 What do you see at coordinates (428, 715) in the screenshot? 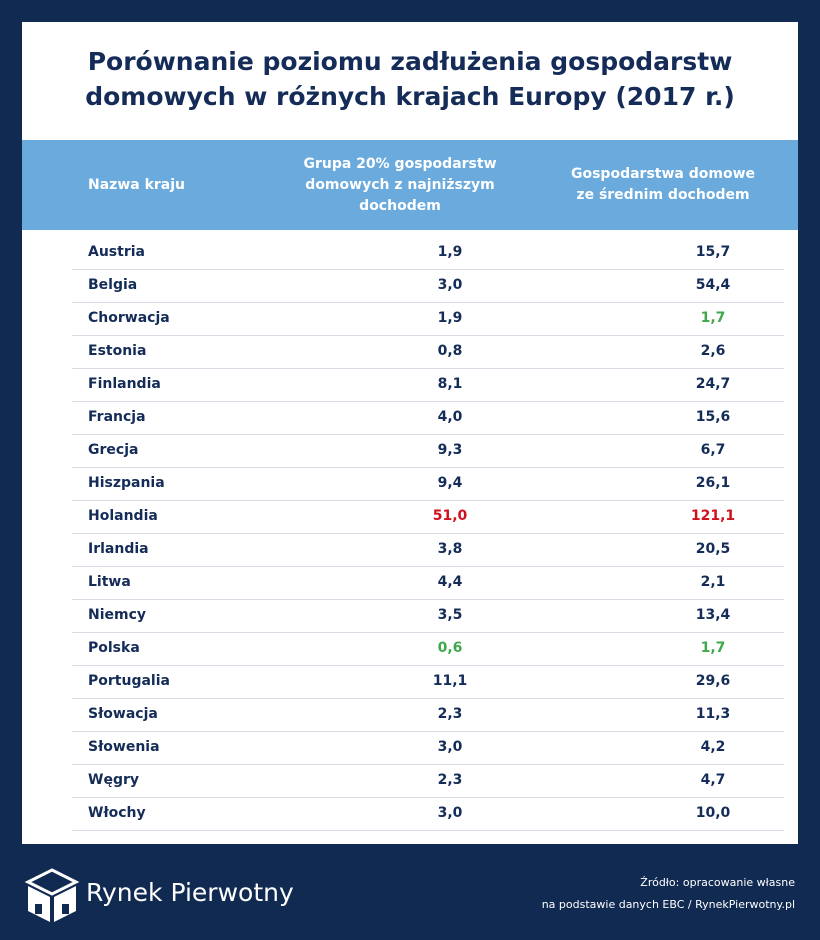
I see `table-row: Słowacja 2,3 11,3` at bounding box center [428, 715].